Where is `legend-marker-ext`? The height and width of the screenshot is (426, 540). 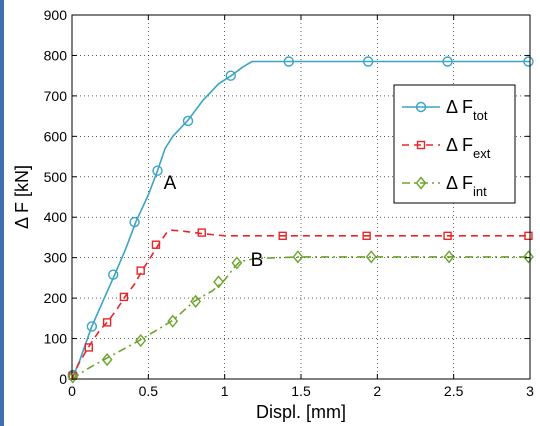
legend-marker-ext is located at coordinates (421, 145).